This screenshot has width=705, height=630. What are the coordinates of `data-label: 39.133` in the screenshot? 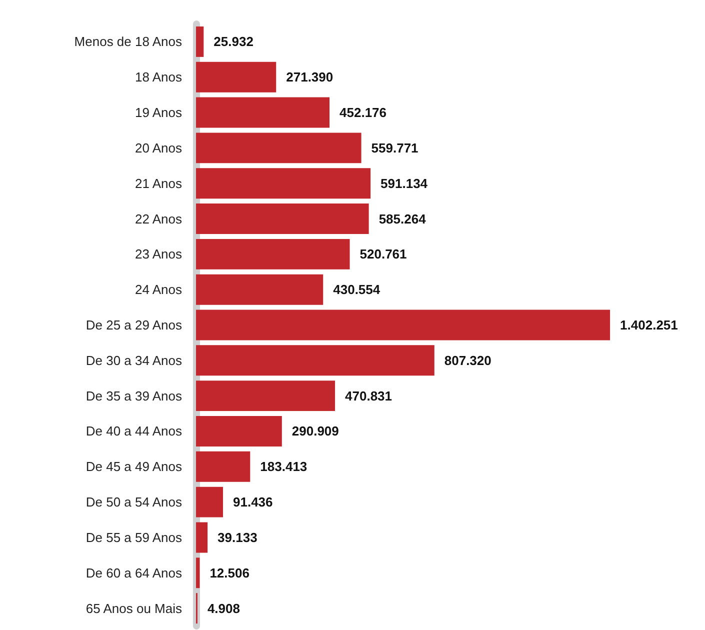 It's located at (238, 537).